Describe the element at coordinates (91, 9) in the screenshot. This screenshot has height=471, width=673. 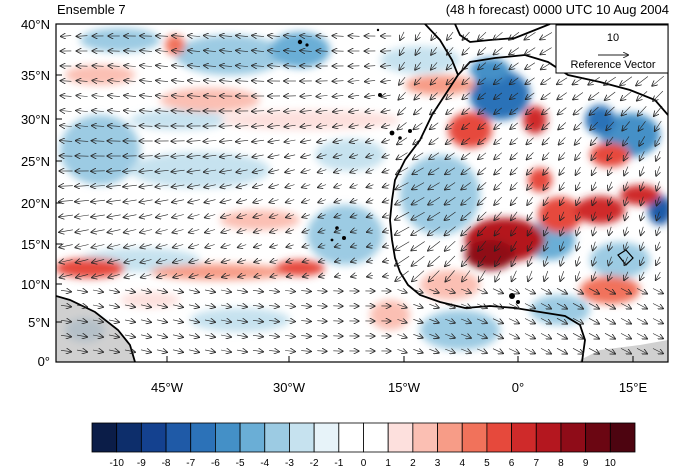
I see `plot-title-left: Ensemble 7` at that location.